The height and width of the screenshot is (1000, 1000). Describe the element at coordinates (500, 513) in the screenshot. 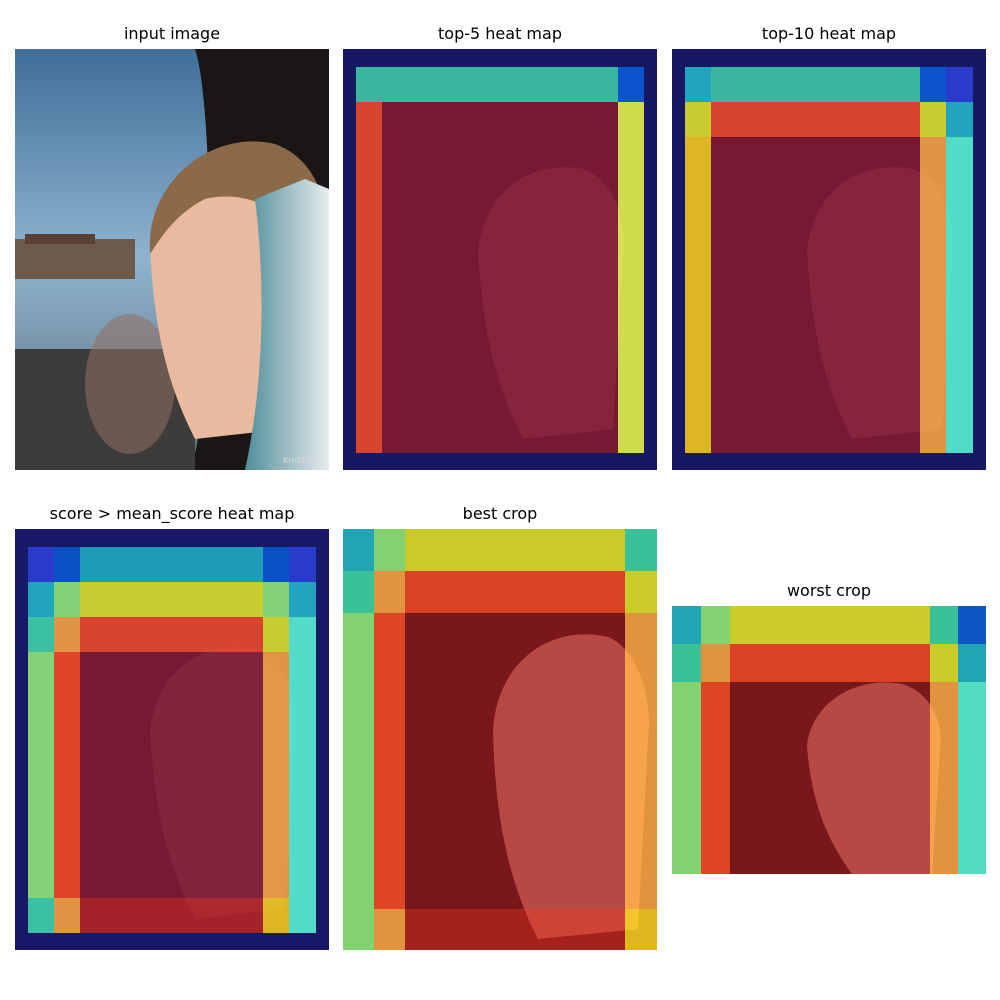

I see `best-title: best crop` at that location.